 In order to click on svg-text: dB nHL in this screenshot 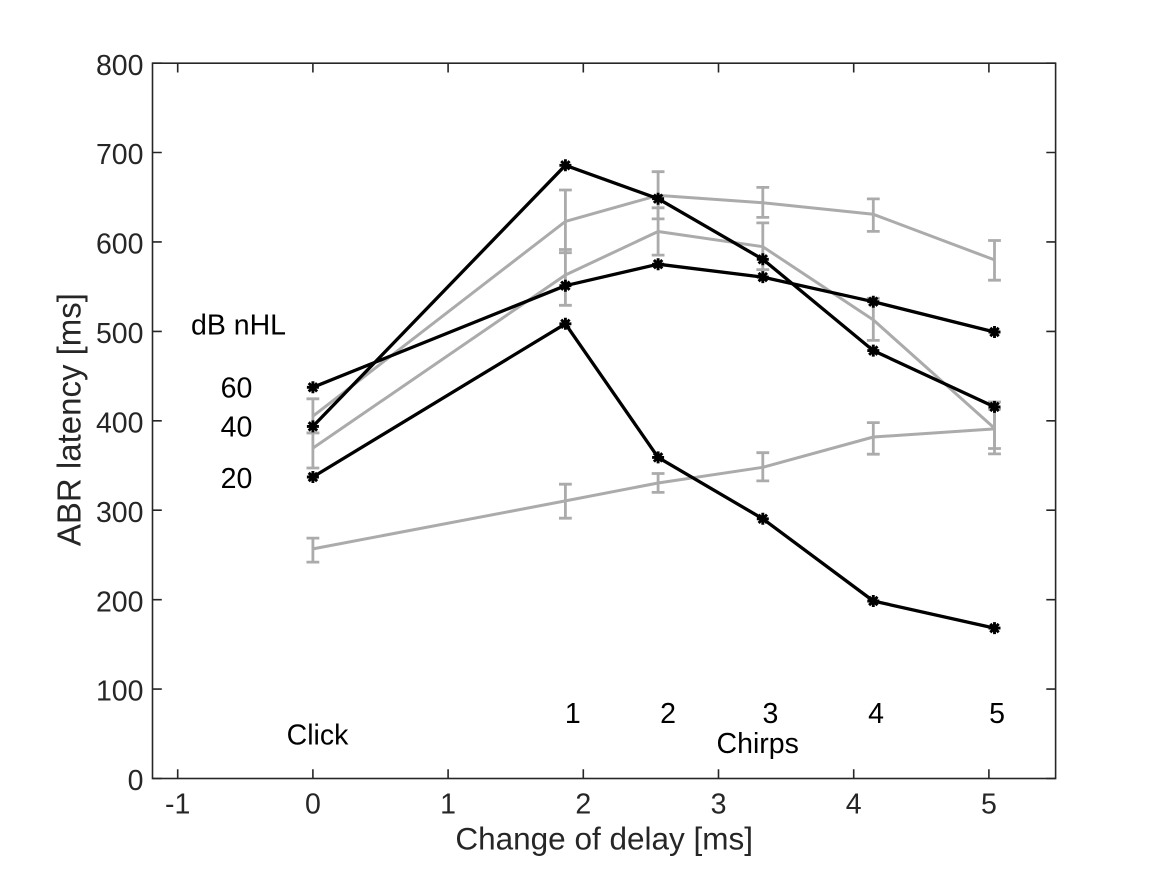, I will do `click(238, 326)`.